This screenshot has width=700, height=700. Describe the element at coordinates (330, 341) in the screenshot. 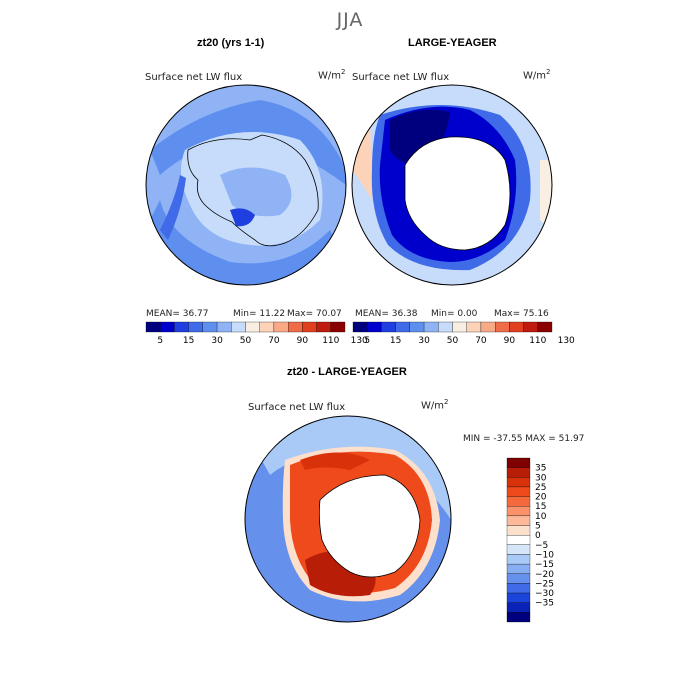

I see `panel1-colorbar-tick-label: 110` at that location.